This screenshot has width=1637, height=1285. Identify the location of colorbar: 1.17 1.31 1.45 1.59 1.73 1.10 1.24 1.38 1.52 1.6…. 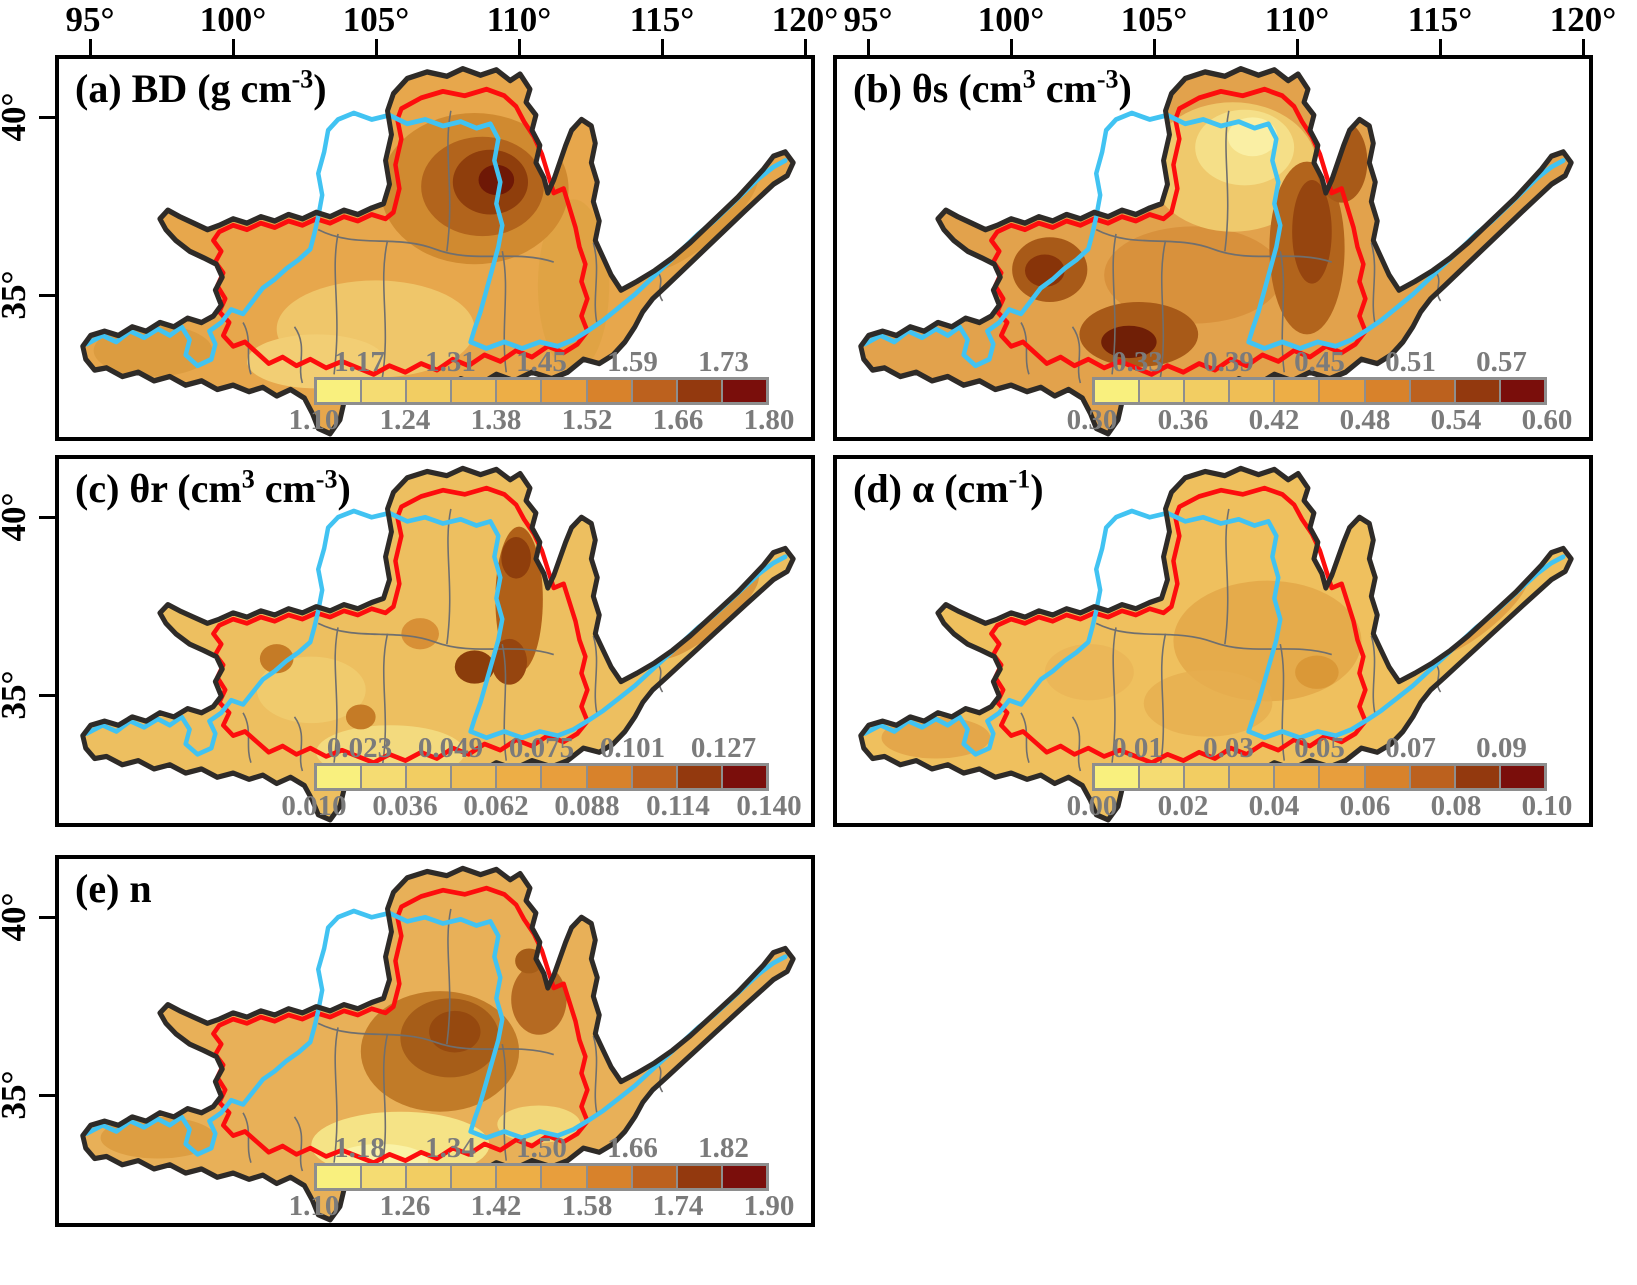
(541, 391).